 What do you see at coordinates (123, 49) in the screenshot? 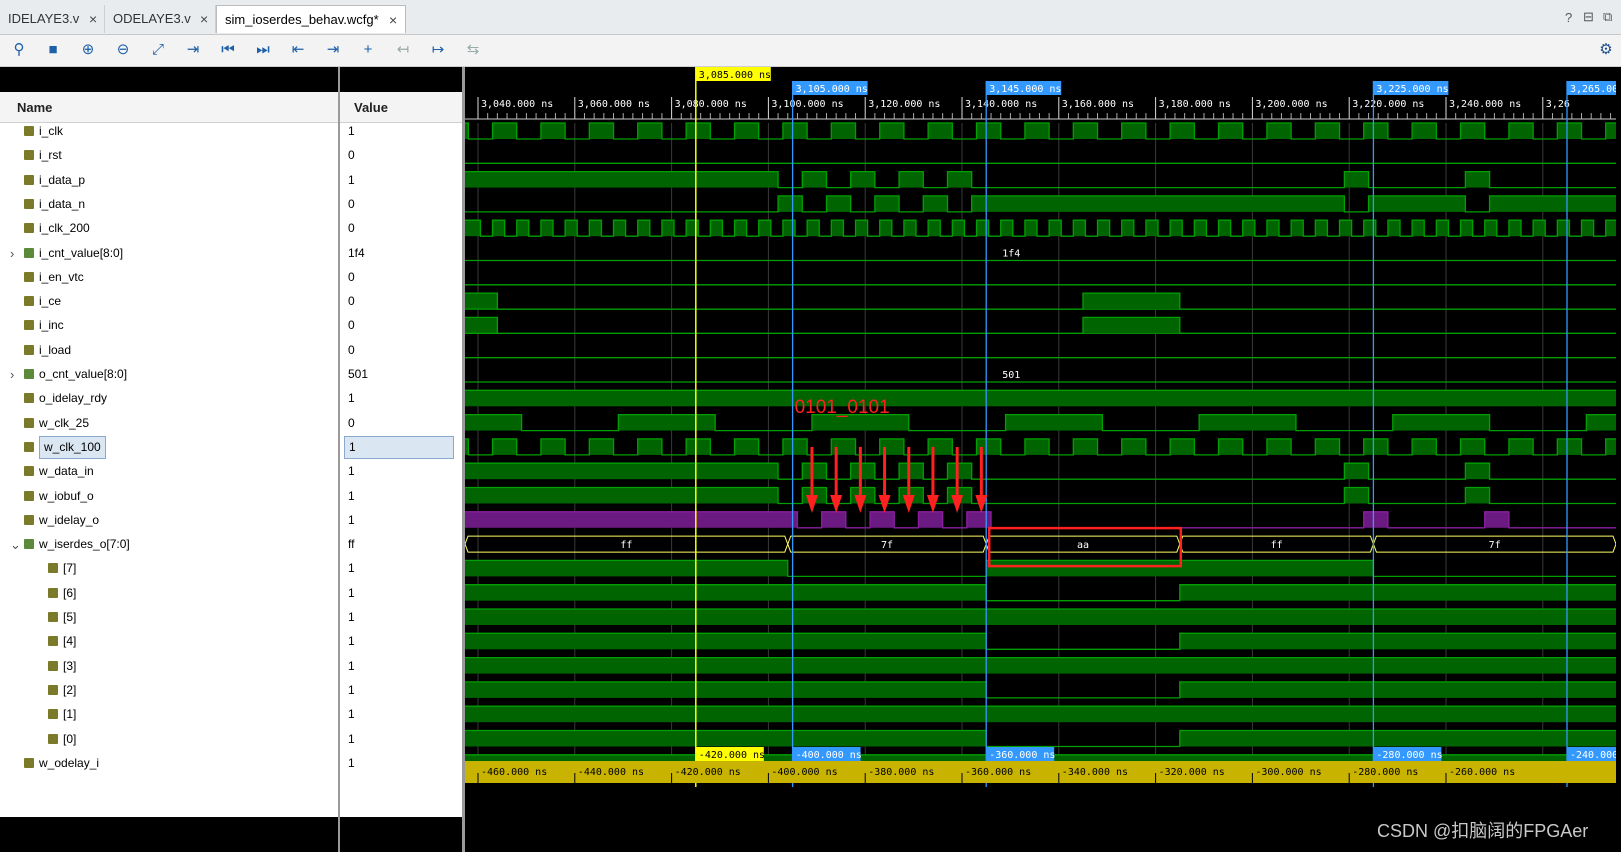
I see `zoom-out-icon: ⊖` at bounding box center [123, 49].